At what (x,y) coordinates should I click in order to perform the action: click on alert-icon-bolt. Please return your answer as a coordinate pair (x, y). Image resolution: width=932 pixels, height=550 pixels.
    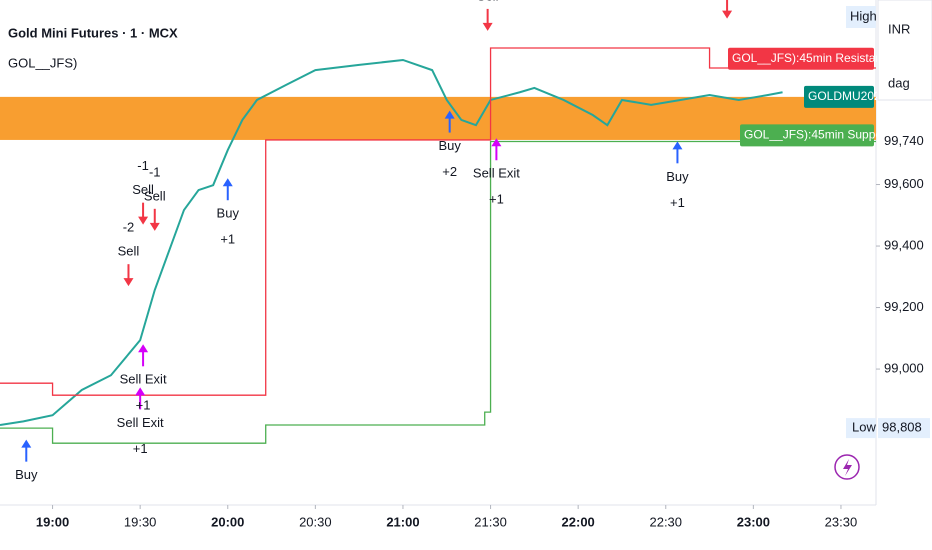
    Looking at the image, I should click on (847, 467).